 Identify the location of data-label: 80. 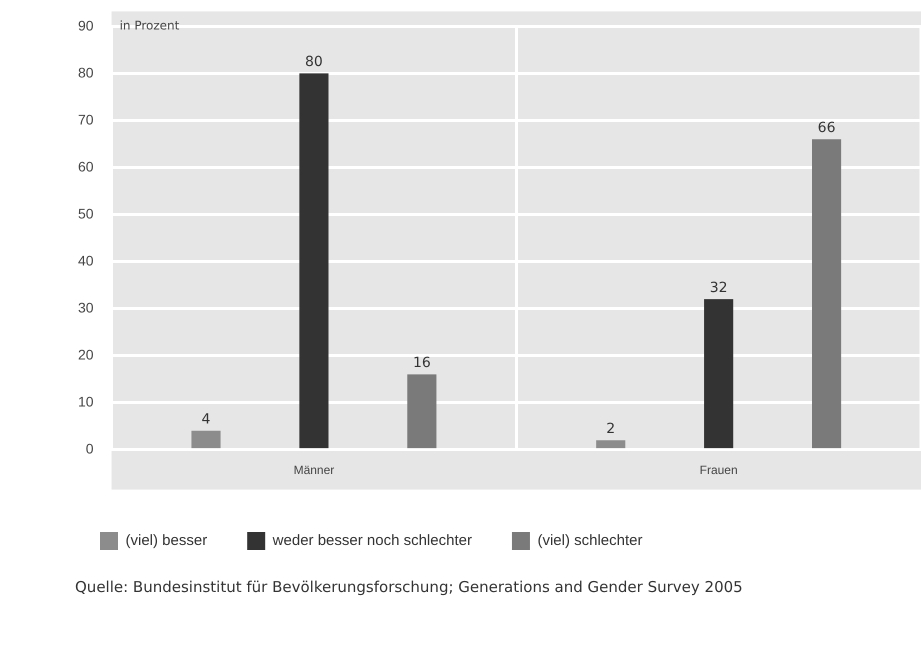
(314, 62).